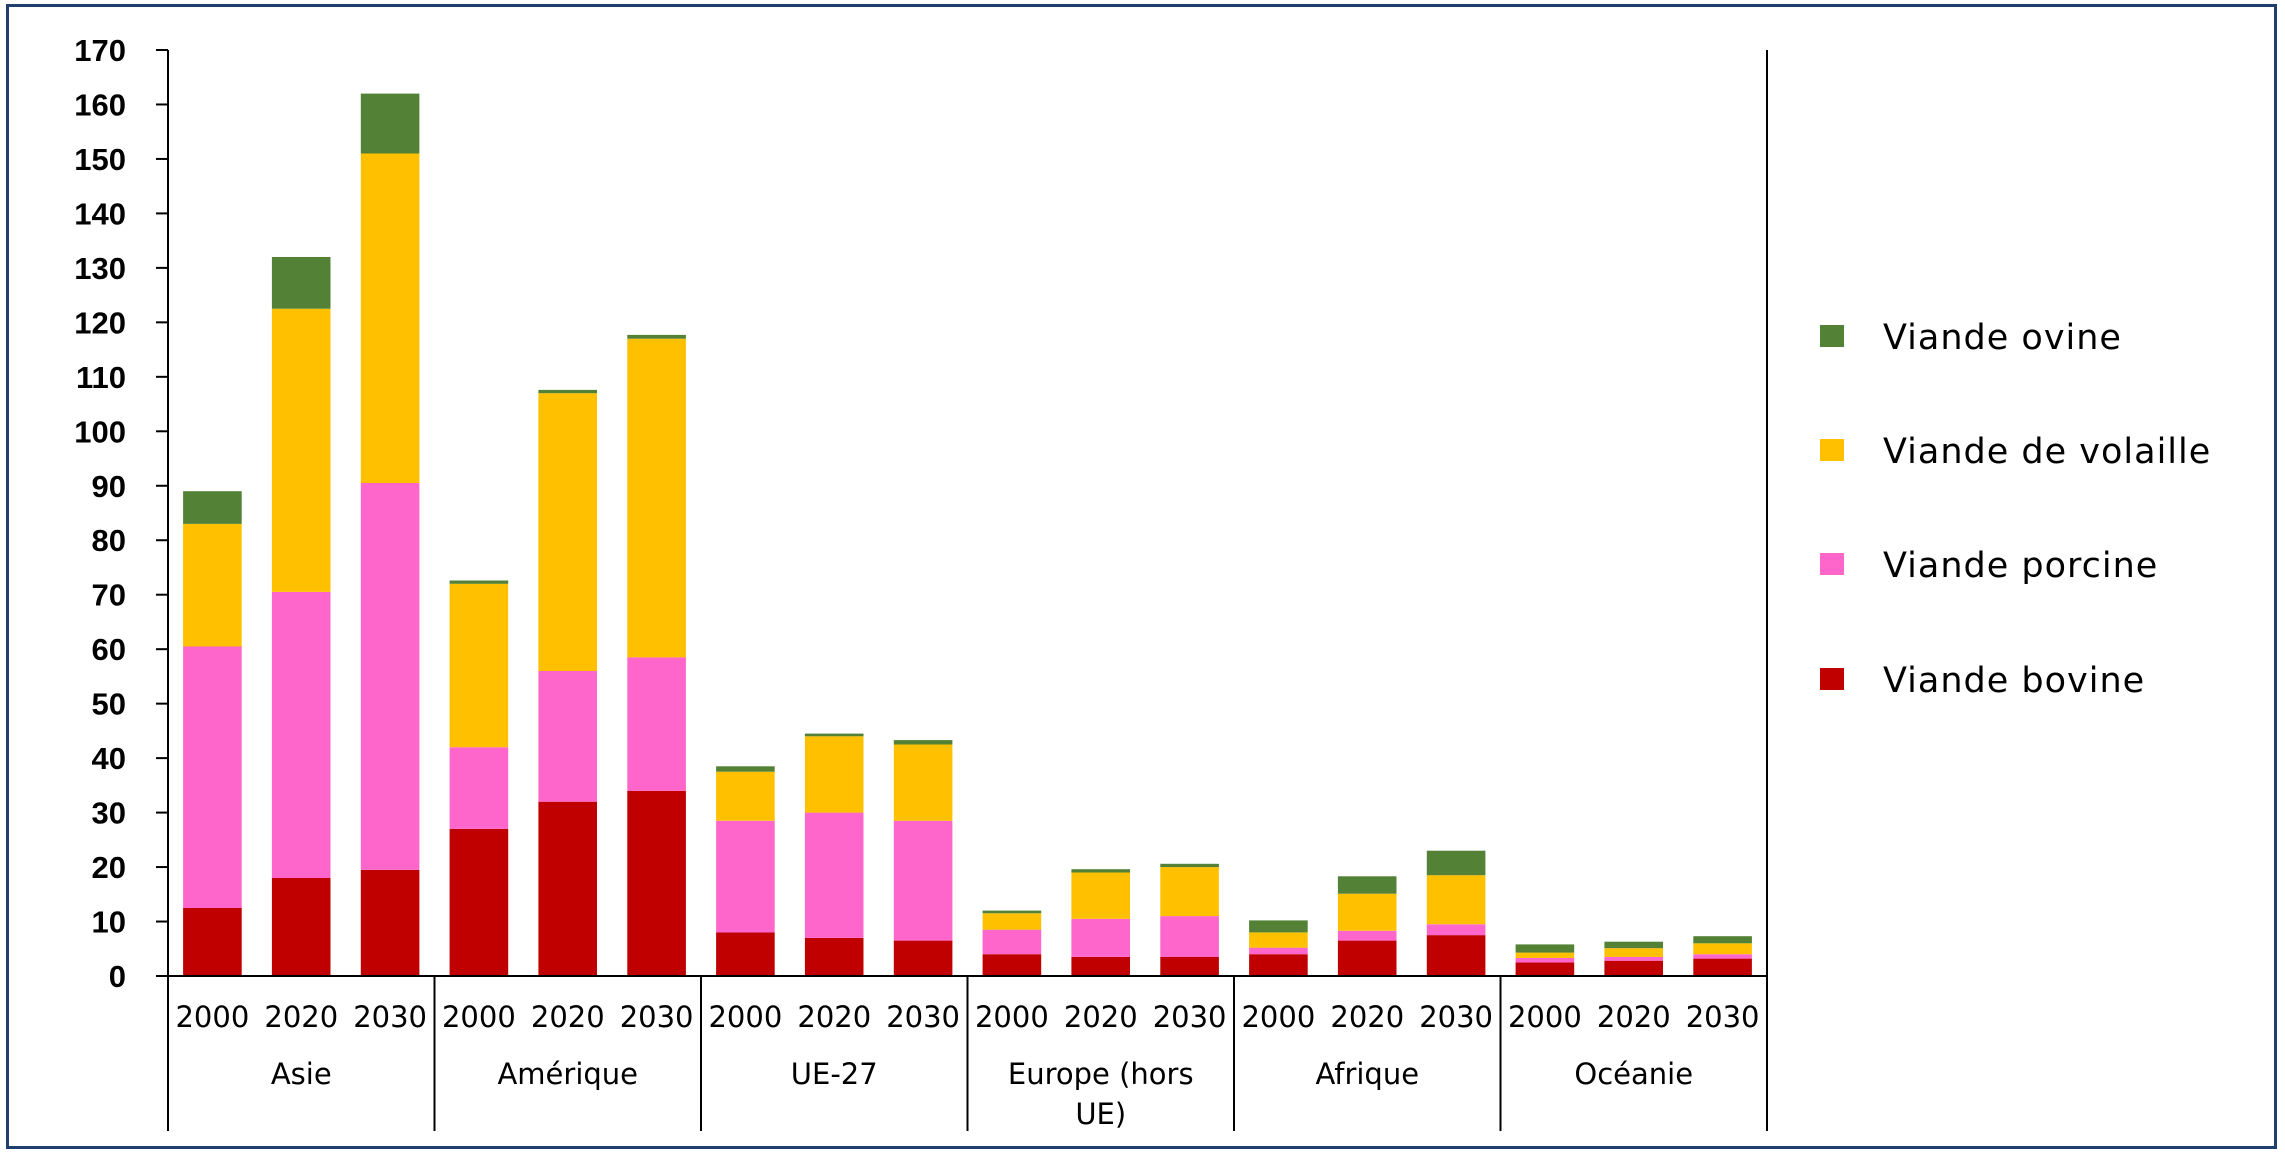 This screenshot has height=1155, width=2285. I want to click on y-tick-label: 60, so click(109, 649).